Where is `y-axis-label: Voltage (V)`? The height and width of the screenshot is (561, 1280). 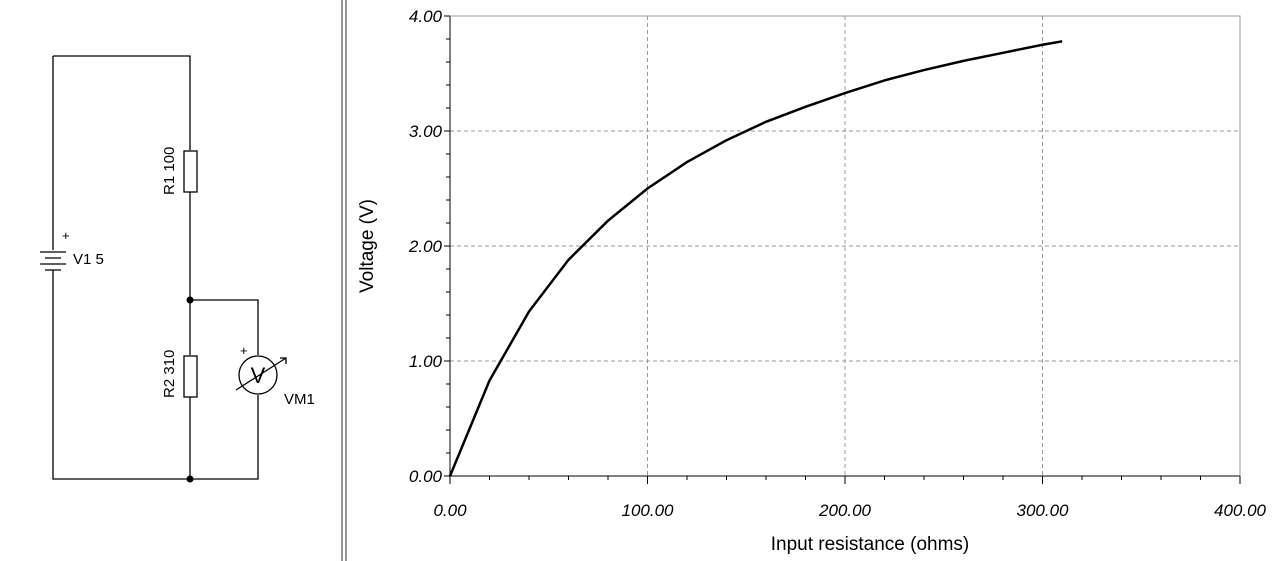 y-axis-label: Voltage (V) is located at coordinates (367, 246).